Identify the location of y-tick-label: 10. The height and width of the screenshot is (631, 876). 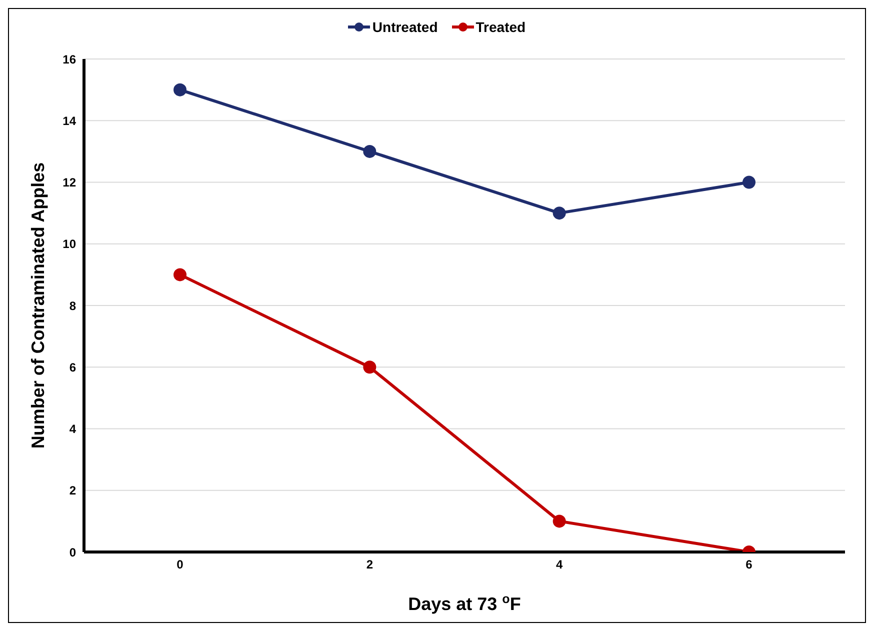
(69, 244).